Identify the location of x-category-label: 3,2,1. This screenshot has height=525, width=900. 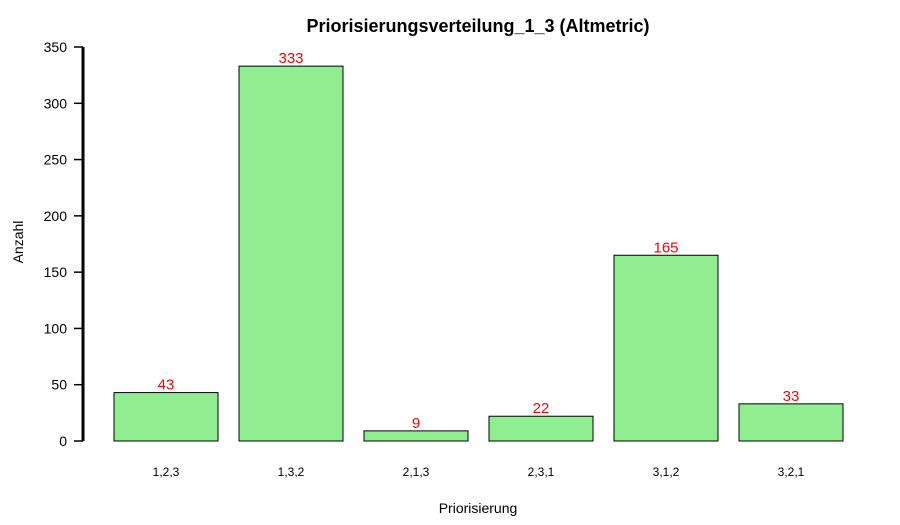
(791, 472).